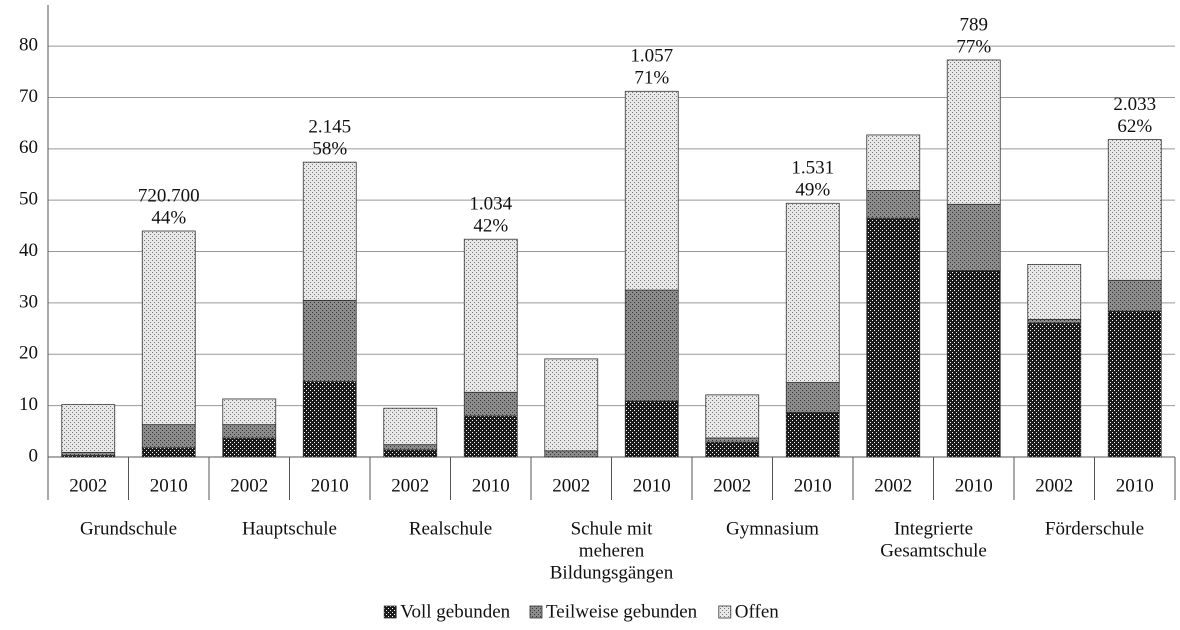 The image size is (1180, 630). Describe the element at coordinates (1094, 528) in the screenshot. I see `group-label: Förderschule` at that location.